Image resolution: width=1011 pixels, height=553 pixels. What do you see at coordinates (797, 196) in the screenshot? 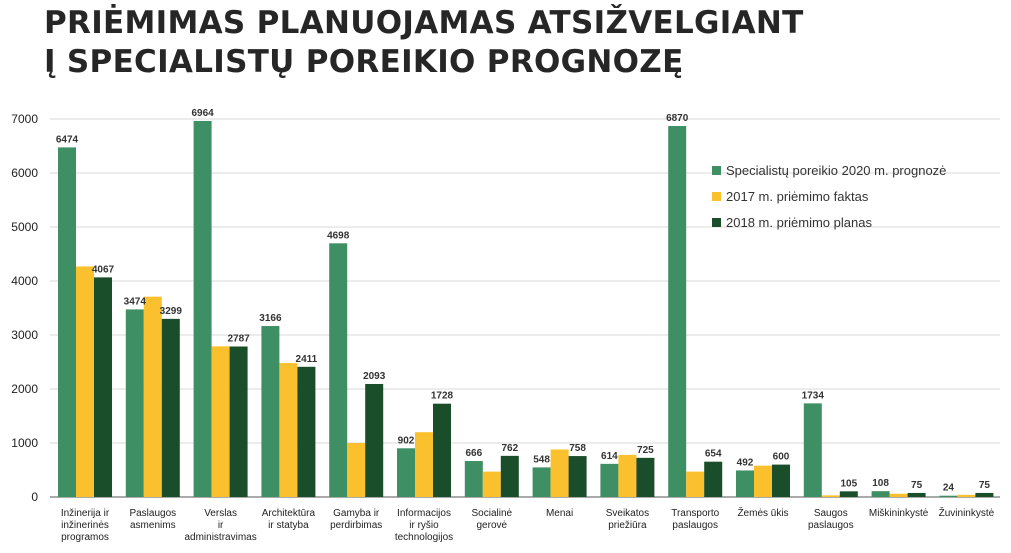
I see `legend-label: 2017 m. priėmimo faktas` at bounding box center [797, 196].